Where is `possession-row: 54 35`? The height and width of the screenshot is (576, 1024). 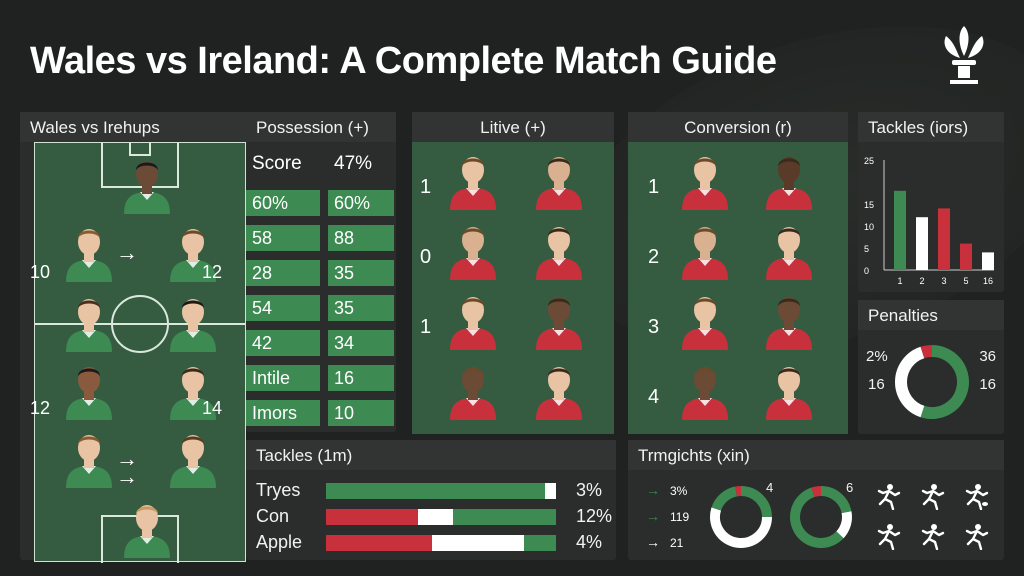
possession-row: 54 35 is located at coordinates (321, 308).